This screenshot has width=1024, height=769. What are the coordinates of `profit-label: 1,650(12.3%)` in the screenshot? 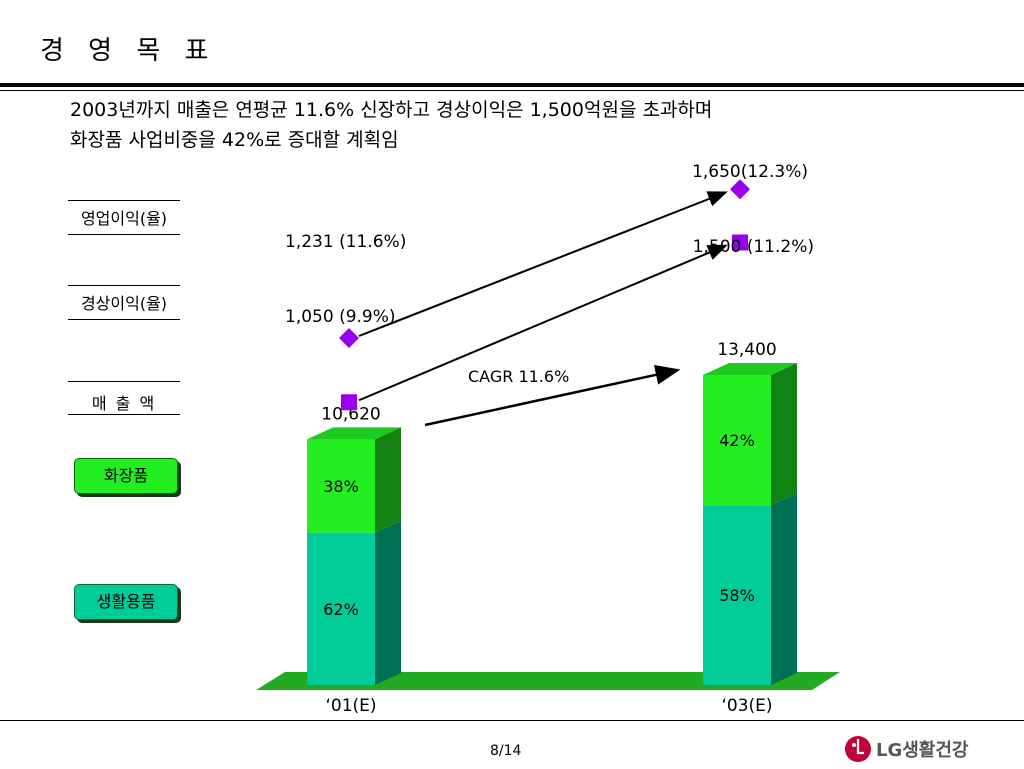 It's located at (750, 172).